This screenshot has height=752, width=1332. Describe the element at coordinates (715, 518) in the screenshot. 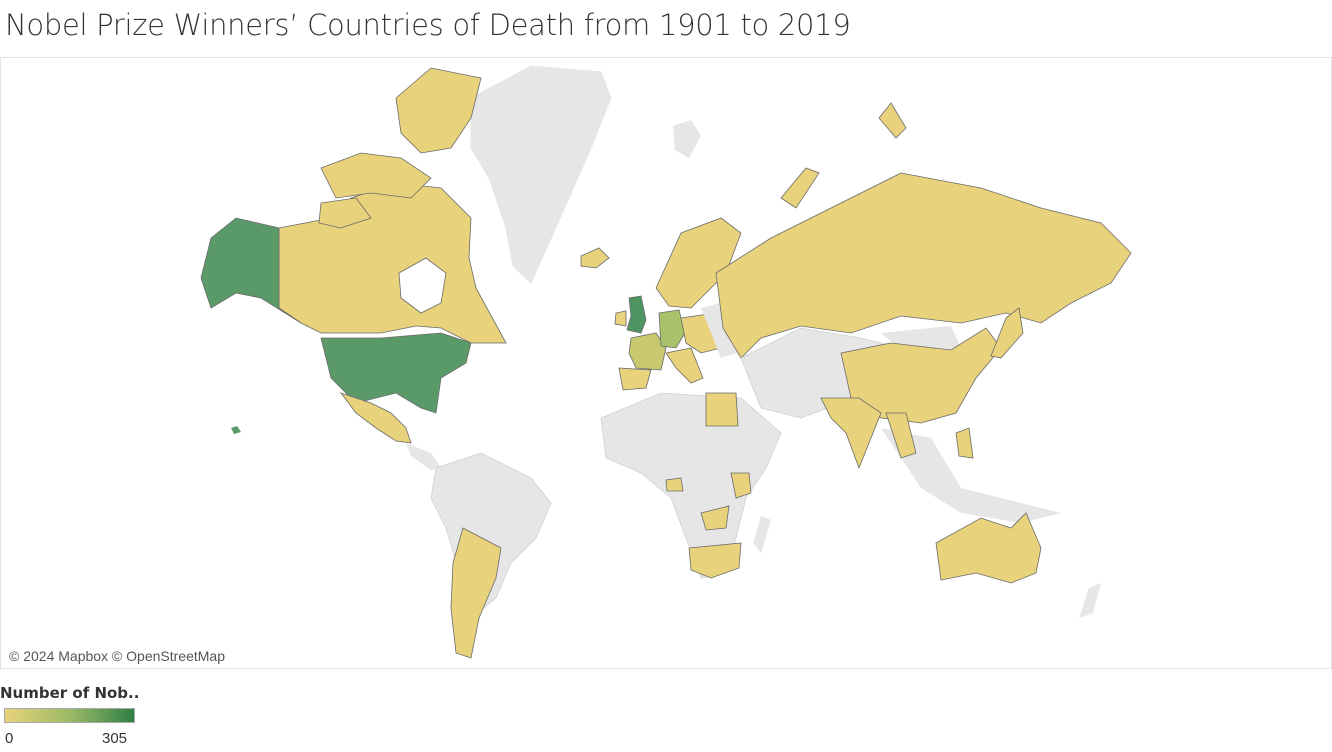

I see `region-zimbabwe` at that location.